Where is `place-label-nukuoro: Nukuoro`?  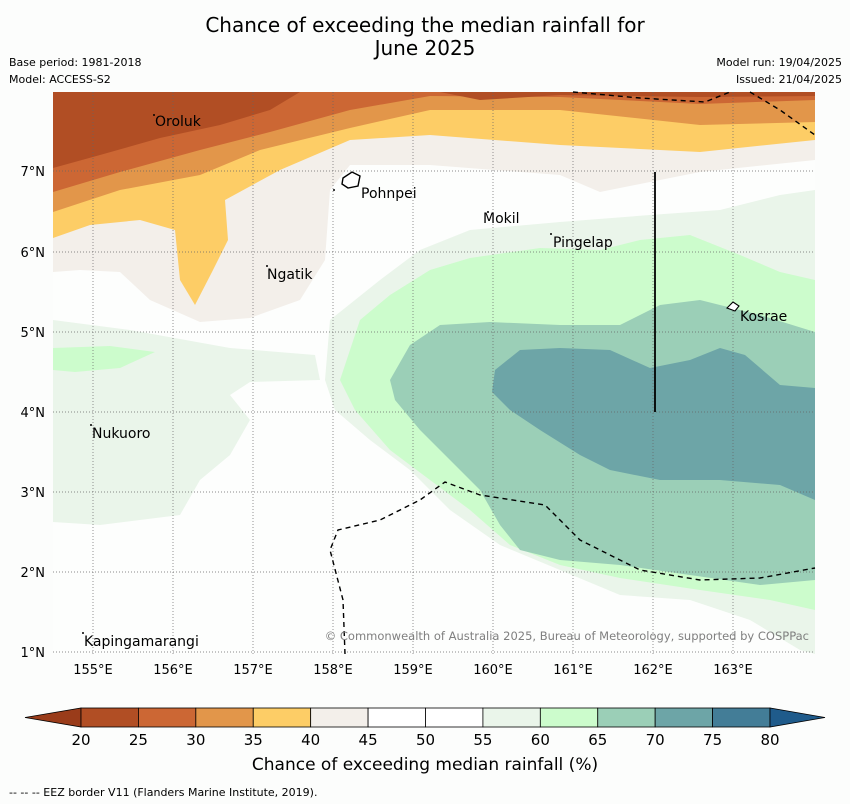 place-label-nukuoro: Nukuoro is located at coordinates (121, 434).